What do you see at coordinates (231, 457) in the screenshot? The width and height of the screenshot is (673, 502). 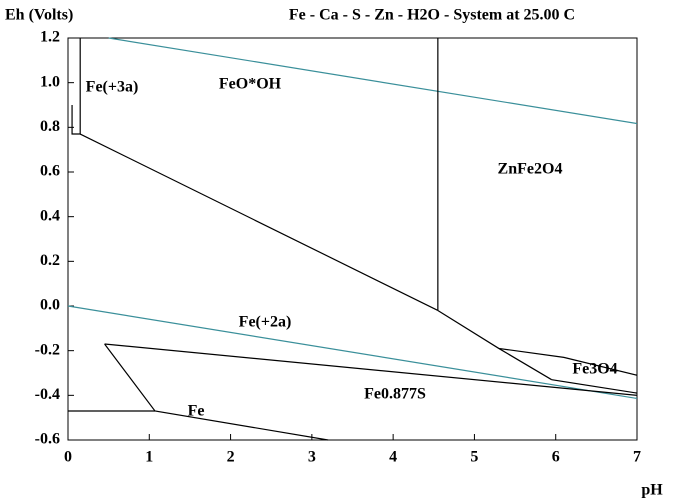 I see `x-tick-label: 2` at bounding box center [231, 457].